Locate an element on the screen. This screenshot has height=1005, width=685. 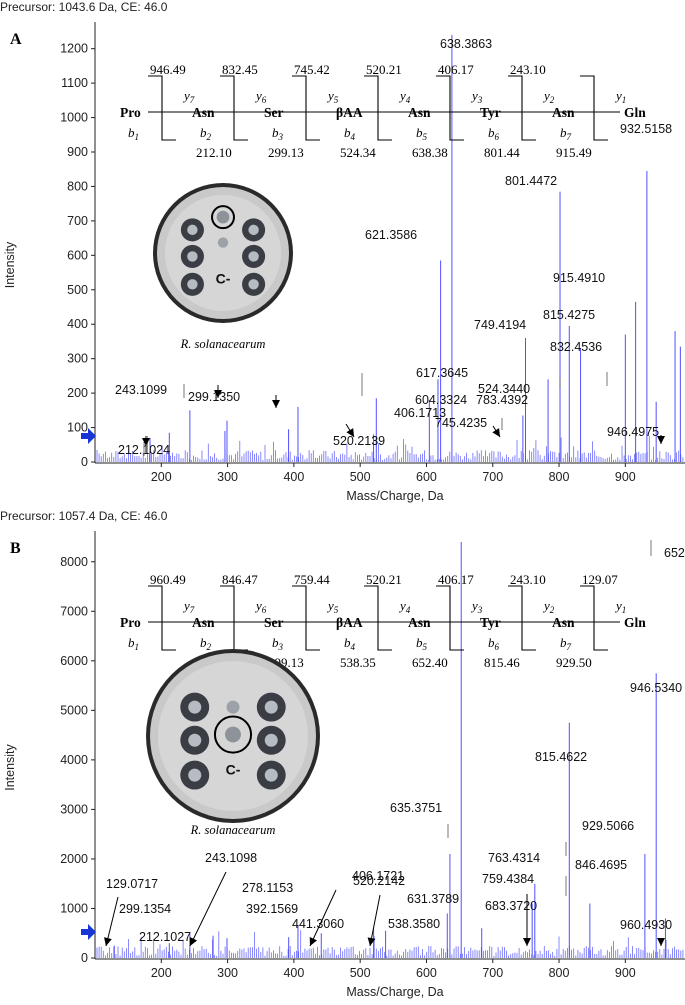
x-tick-label: 900 is located at coordinates (625, 973).